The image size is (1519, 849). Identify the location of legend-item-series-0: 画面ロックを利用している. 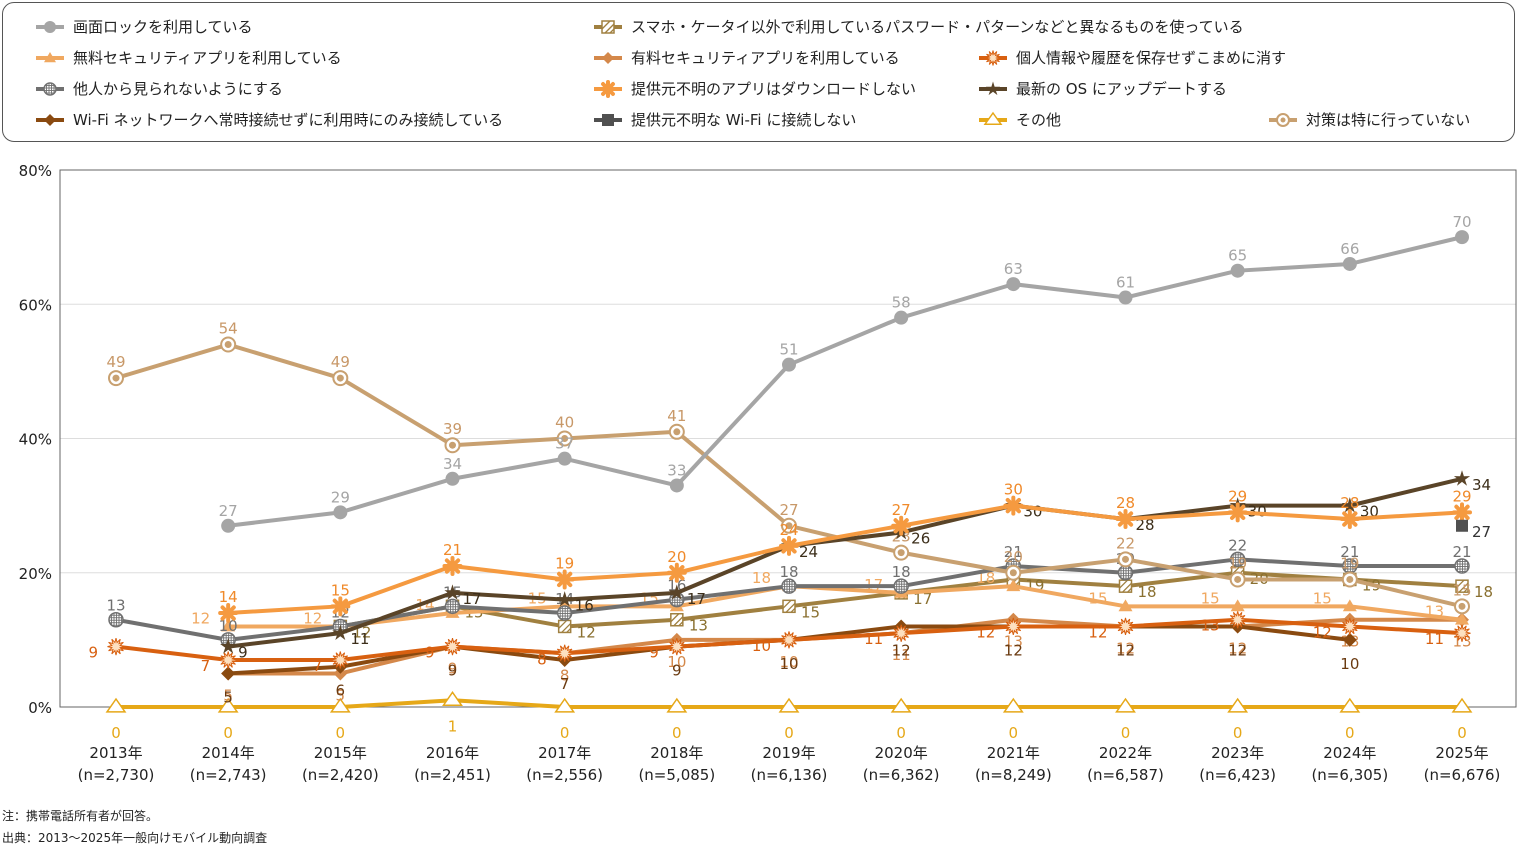
(144, 26).